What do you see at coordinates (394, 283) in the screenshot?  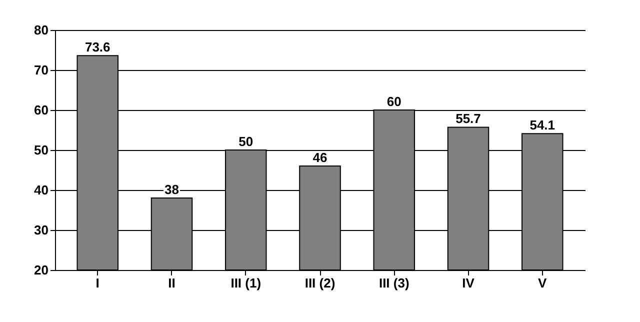 I see `x-tick-label: III (3)` at bounding box center [394, 283].